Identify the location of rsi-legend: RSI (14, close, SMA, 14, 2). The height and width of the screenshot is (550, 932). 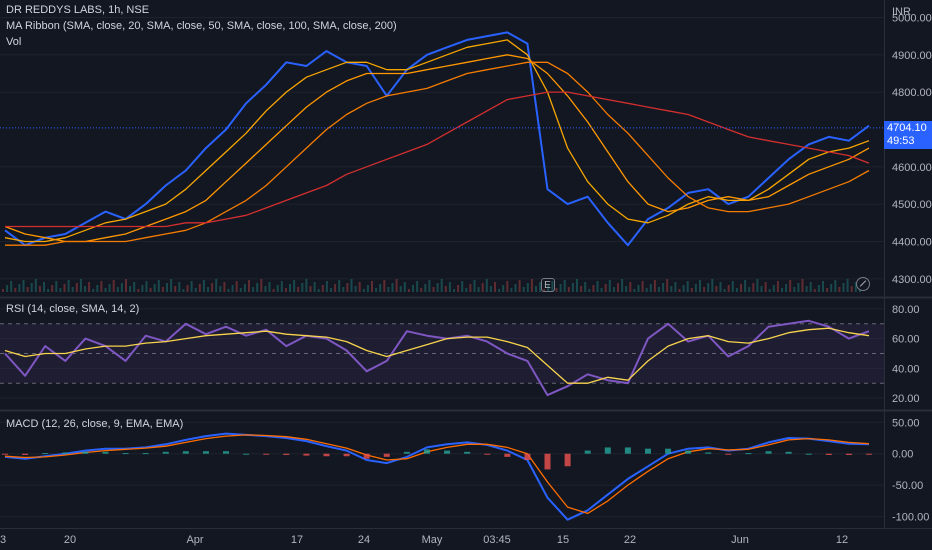
(73, 309).